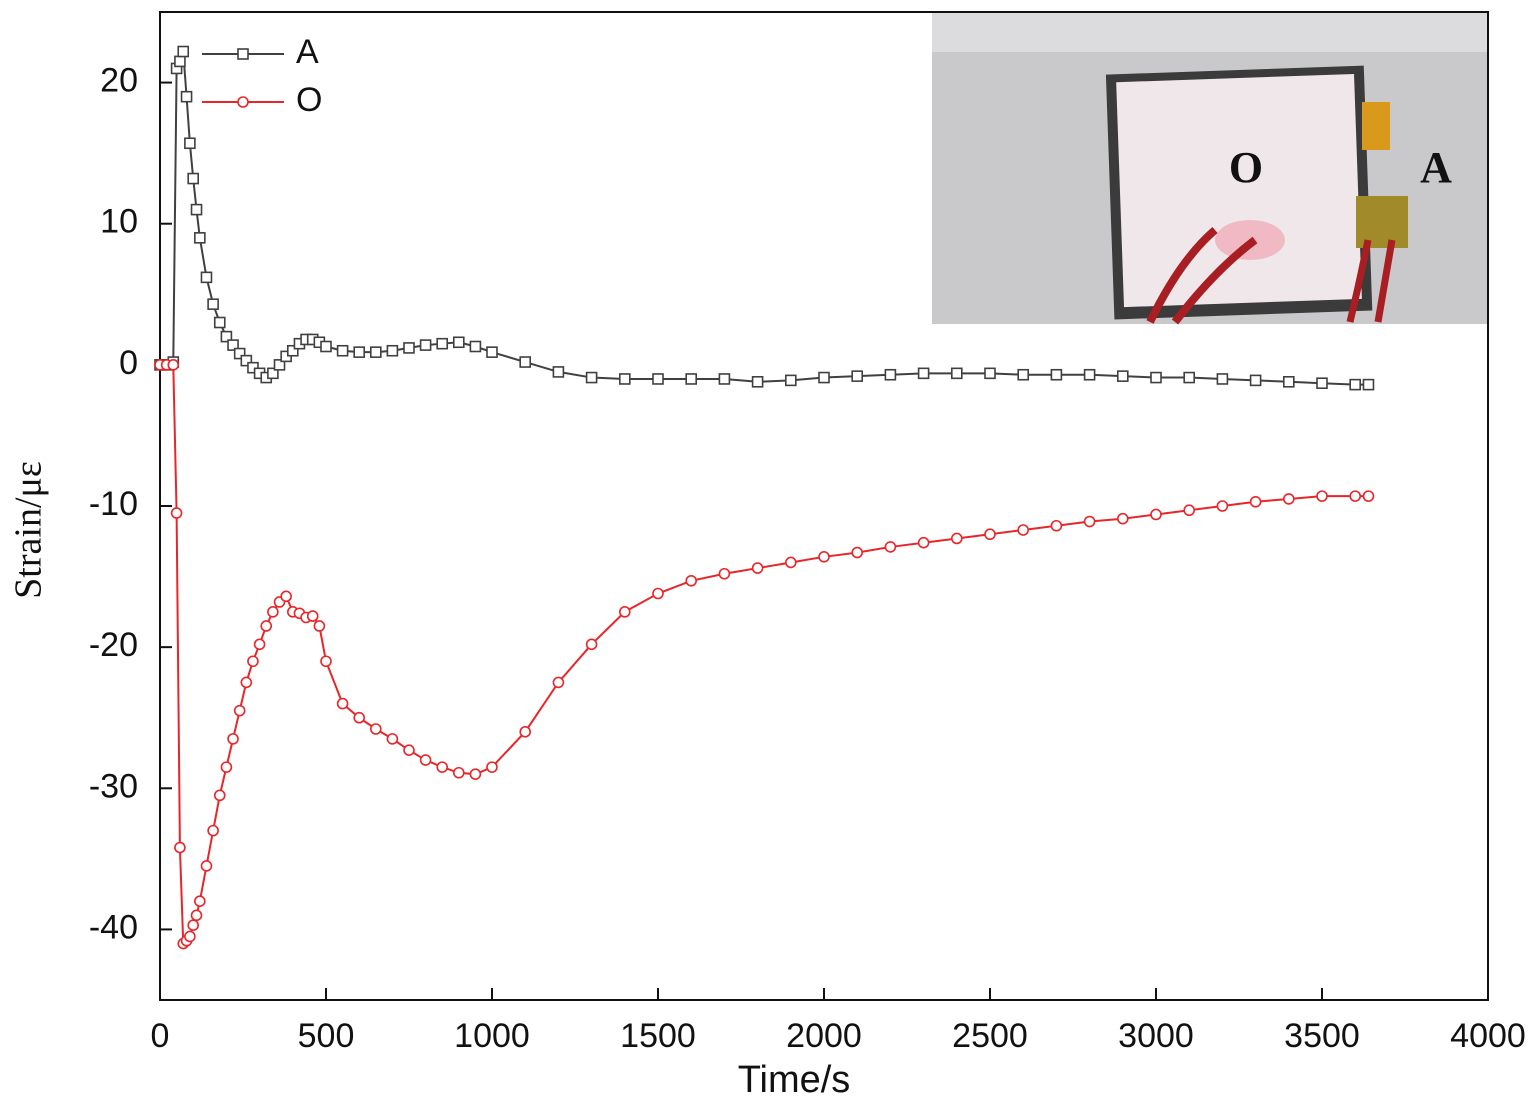 The height and width of the screenshot is (1119, 1534). What do you see at coordinates (1322, 1036) in the screenshot?
I see `x-tick-label: 3500` at bounding box center [1322, 1036].